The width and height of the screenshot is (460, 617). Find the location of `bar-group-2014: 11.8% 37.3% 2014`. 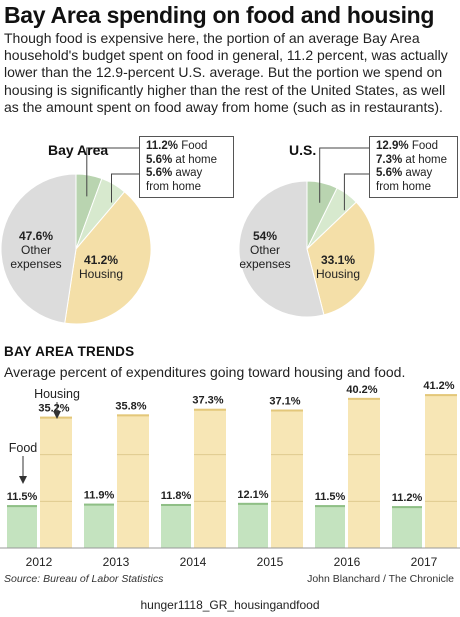

bar-group-2014: 11.8% 37.3% 2014 is located at coordinates (193, 482).